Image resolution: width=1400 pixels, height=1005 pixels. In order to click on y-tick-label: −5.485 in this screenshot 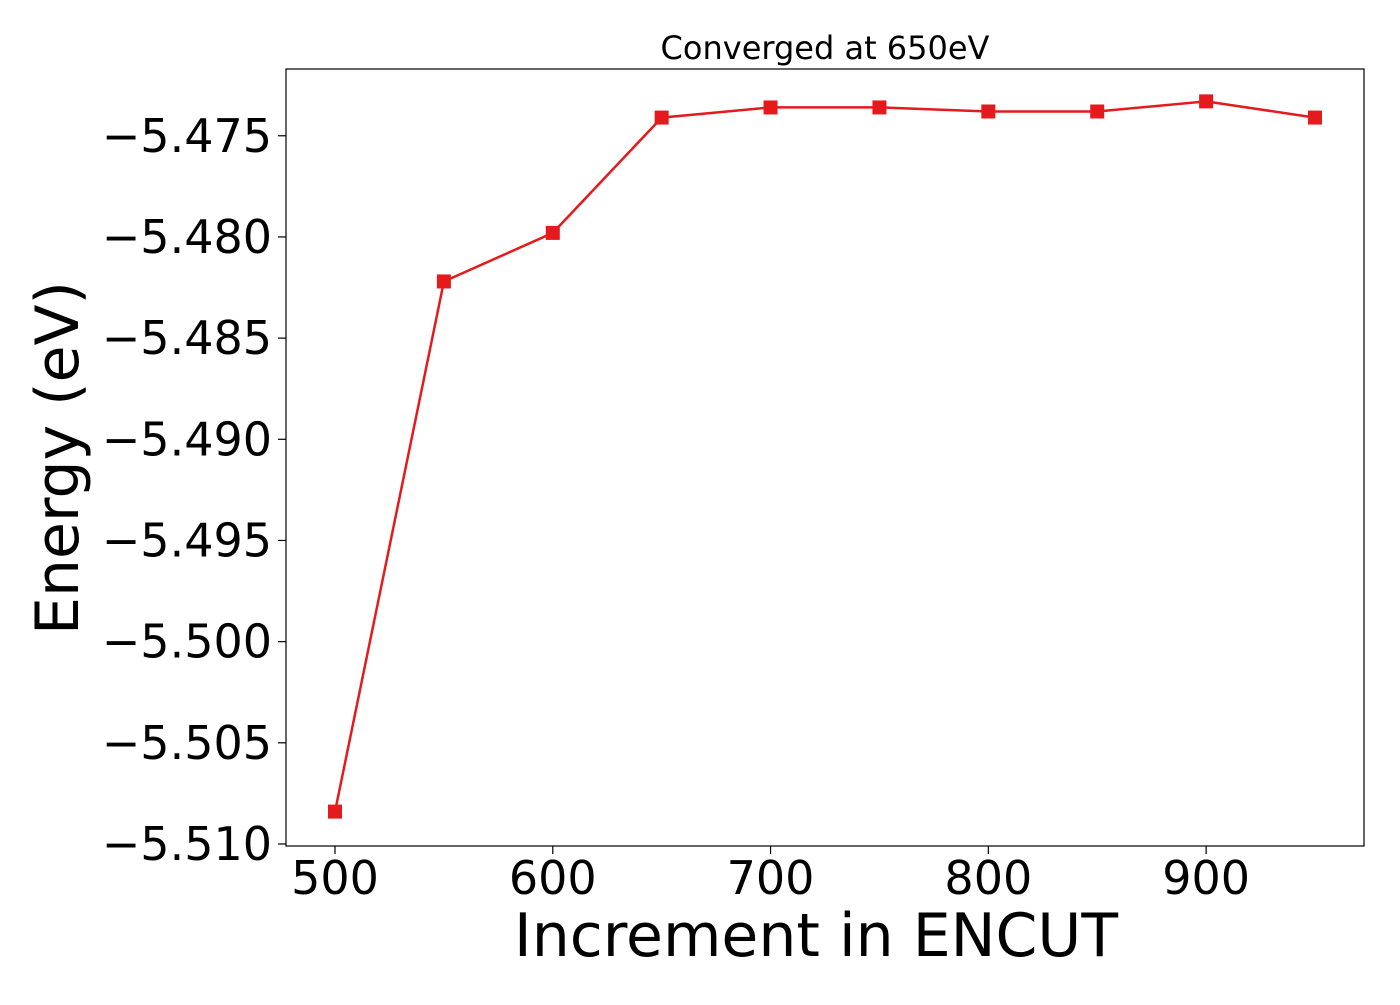, I will do `click(187, 338)`.